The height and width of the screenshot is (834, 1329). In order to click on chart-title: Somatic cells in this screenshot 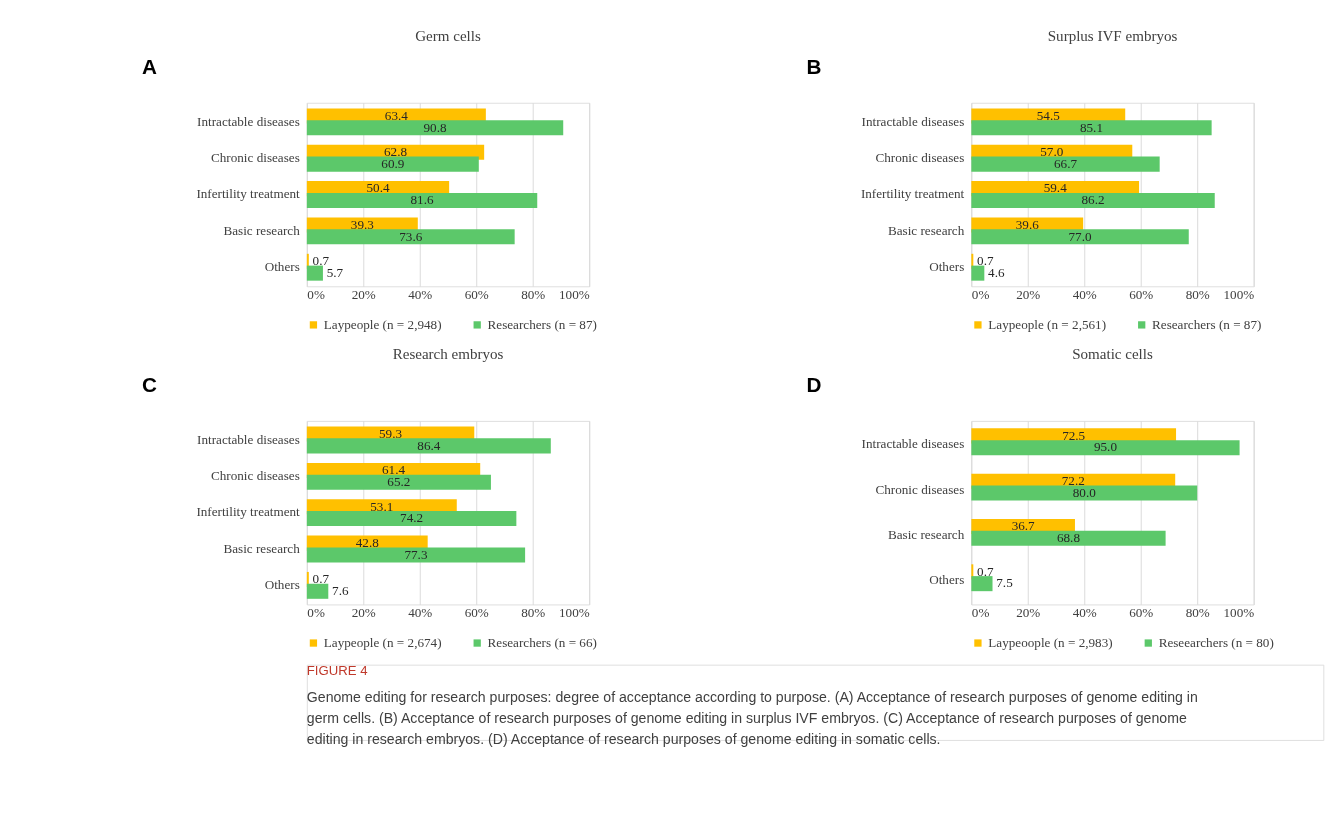, I will do `click(1112, 353)`.